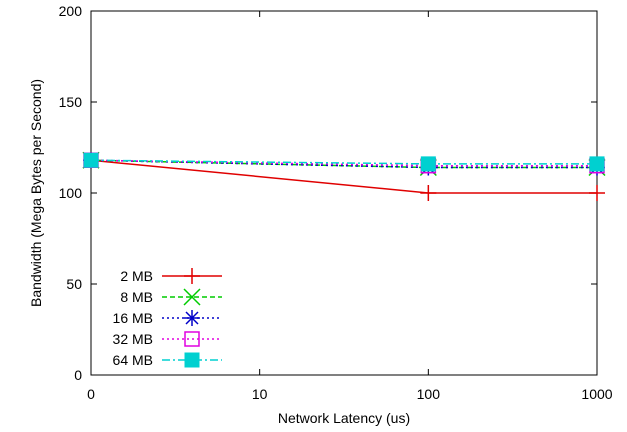 The height and width of the screenshot is (432, 627). I want to click on series-layer, so click(344, 176).